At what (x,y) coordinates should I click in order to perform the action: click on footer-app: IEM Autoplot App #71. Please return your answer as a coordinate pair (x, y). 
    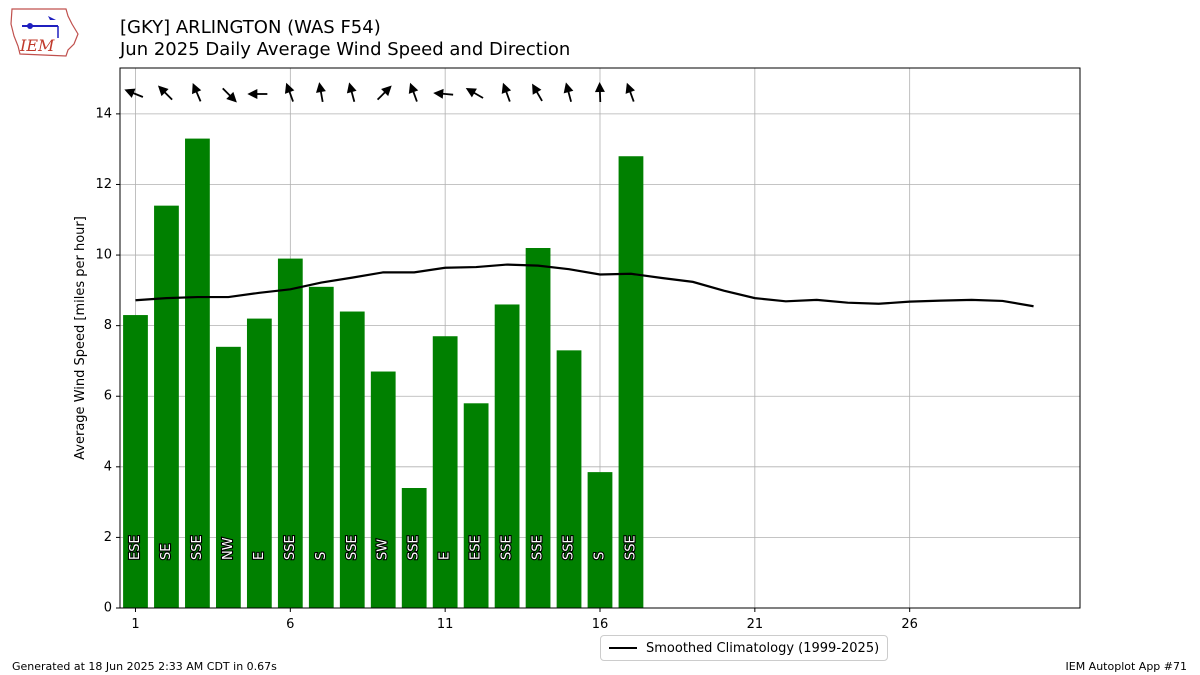
    Looking at the image, I should click on (1126, 666).